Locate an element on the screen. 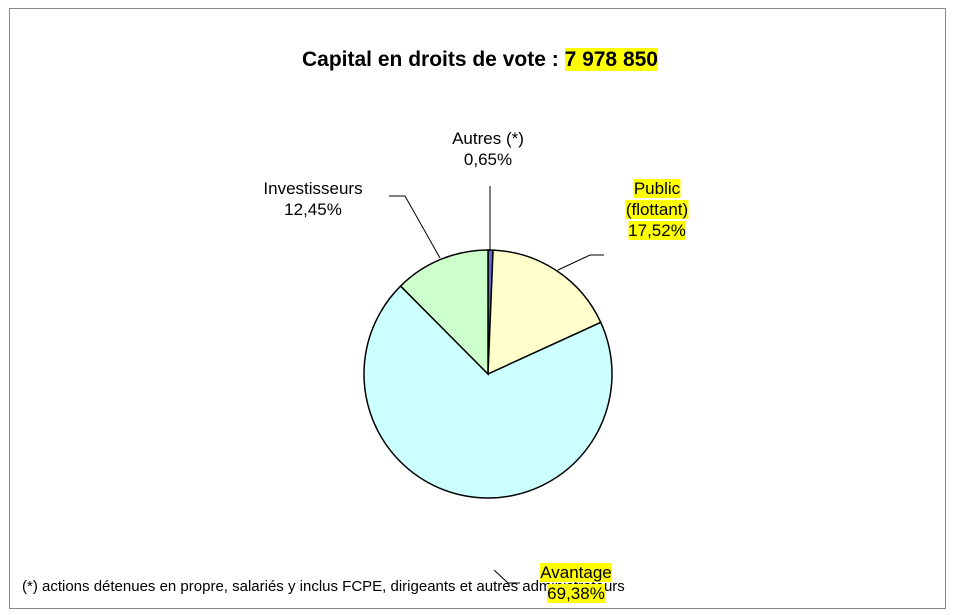 The height and width of the screenshot is (615, 954). slice-label: Avantage 69,38% is located at coordinates (576, 583).